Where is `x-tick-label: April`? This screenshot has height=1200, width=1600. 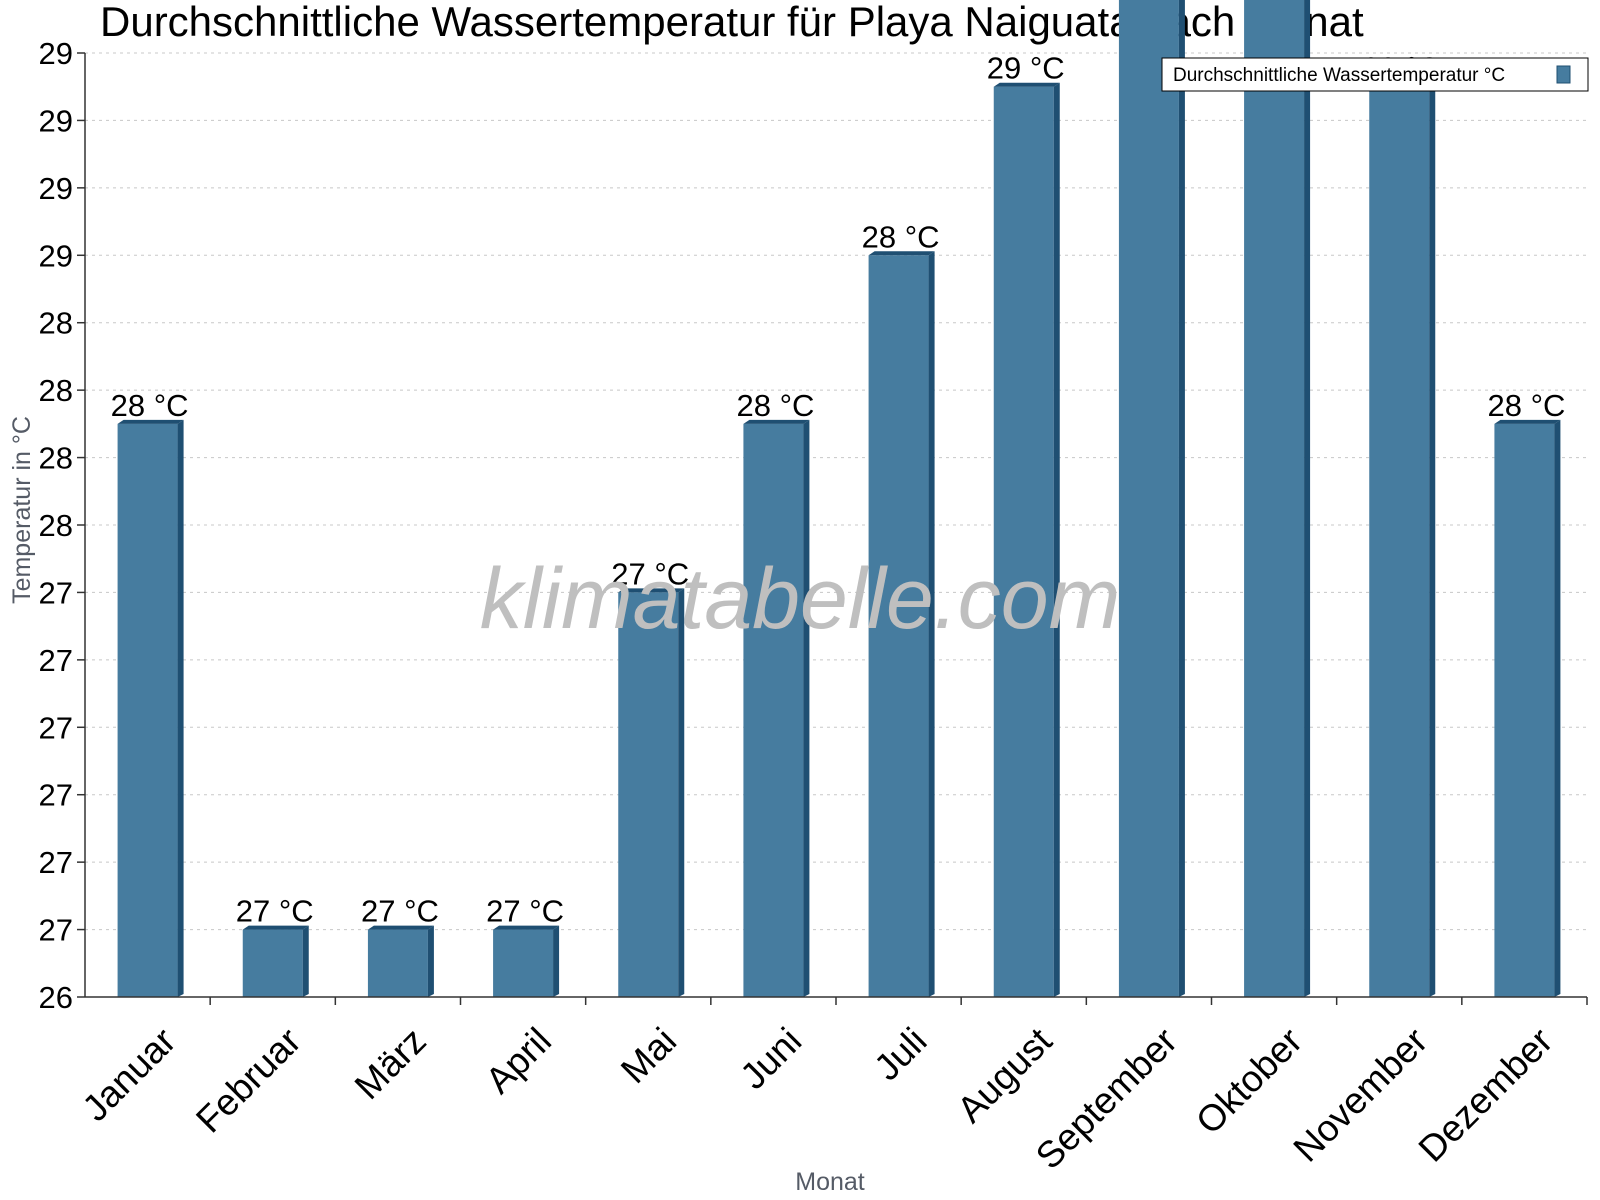
x-tick-label: April is located at coordinates (518, 1060).